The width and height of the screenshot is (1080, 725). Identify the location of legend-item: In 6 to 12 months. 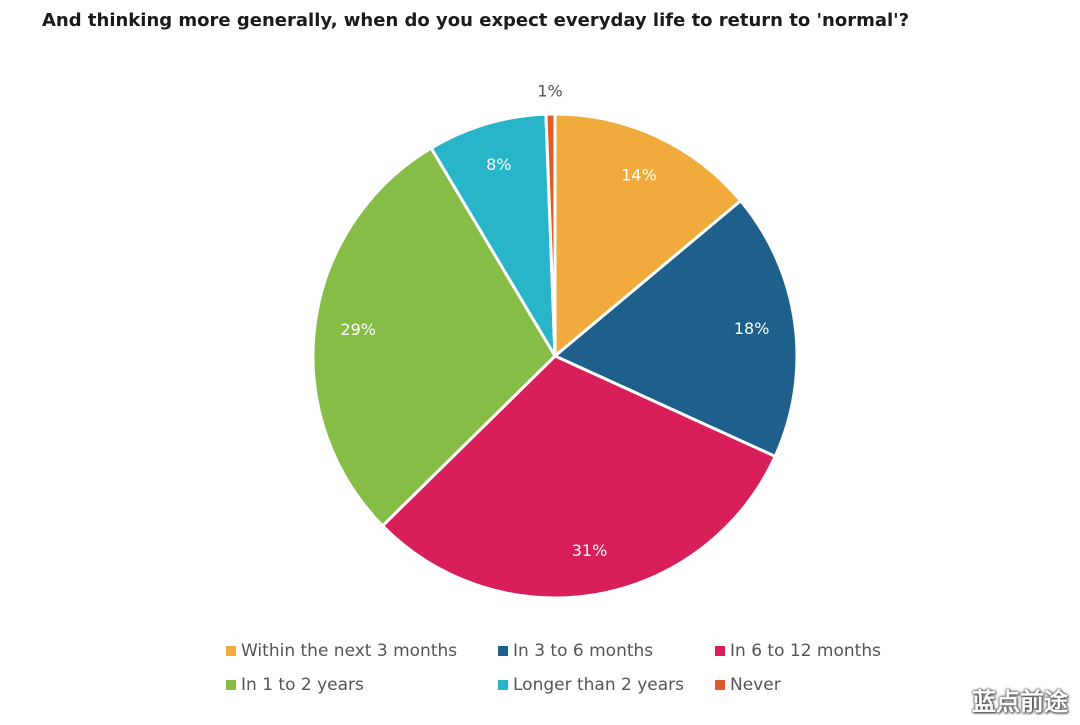
(815, 651).